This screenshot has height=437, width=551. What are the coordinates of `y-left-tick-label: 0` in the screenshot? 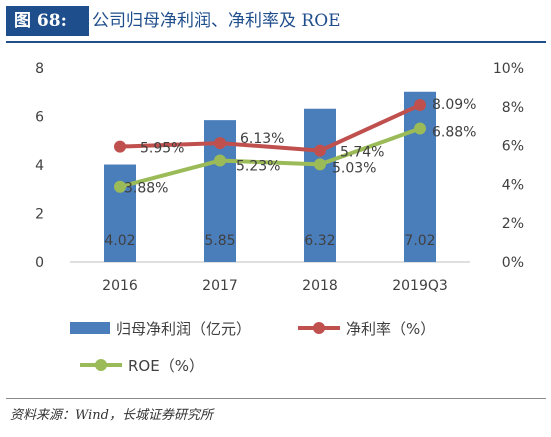 It's located at (39, 263).